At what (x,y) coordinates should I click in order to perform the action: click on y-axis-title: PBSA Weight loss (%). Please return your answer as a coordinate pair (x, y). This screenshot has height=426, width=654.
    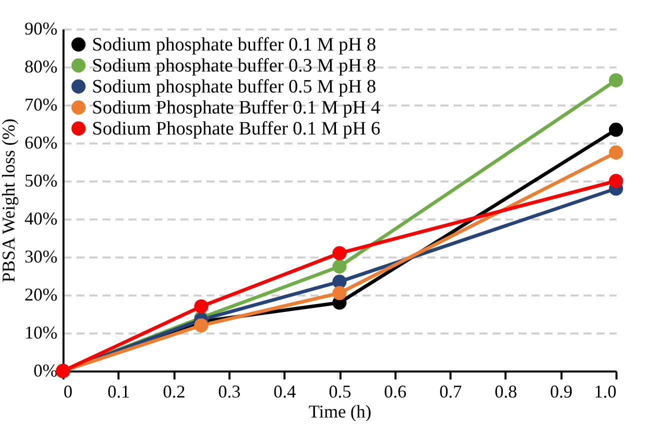
    Looking at the image, I should click on (9, 200).